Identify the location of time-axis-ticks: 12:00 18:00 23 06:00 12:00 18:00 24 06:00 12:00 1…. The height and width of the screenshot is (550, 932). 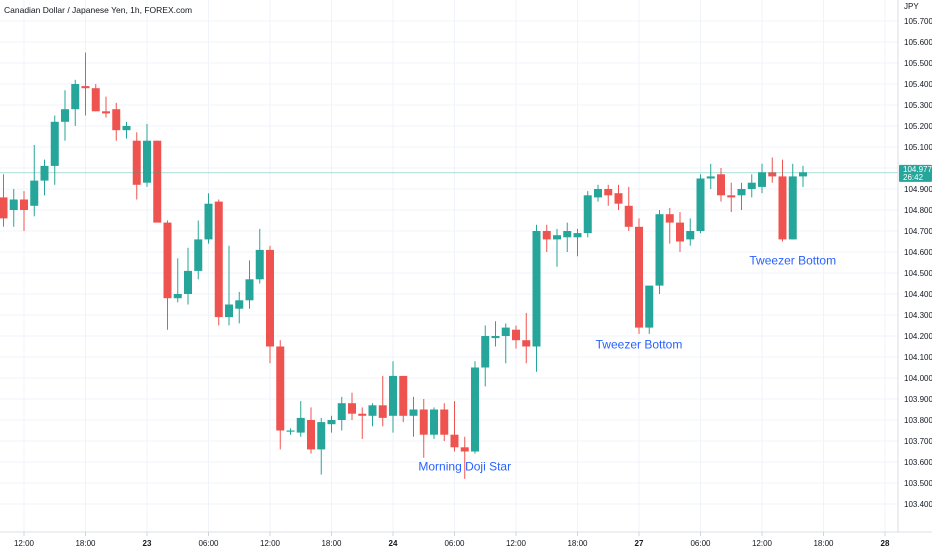
(452, 540).